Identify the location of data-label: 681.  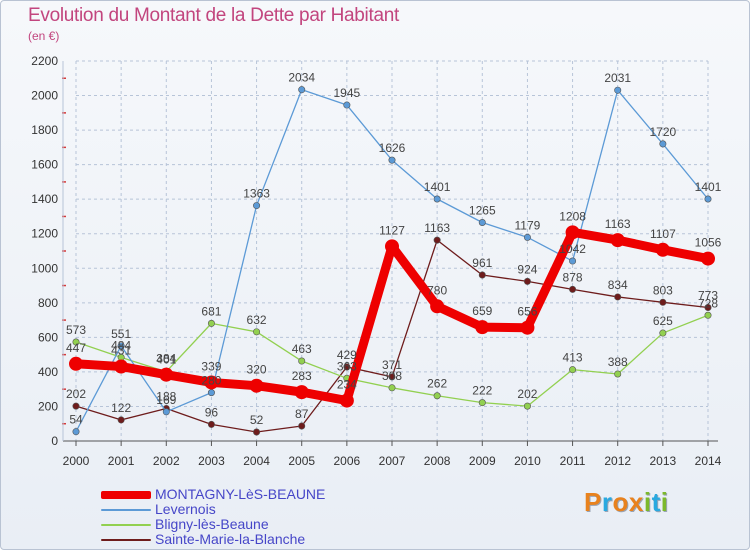
(211, 311).